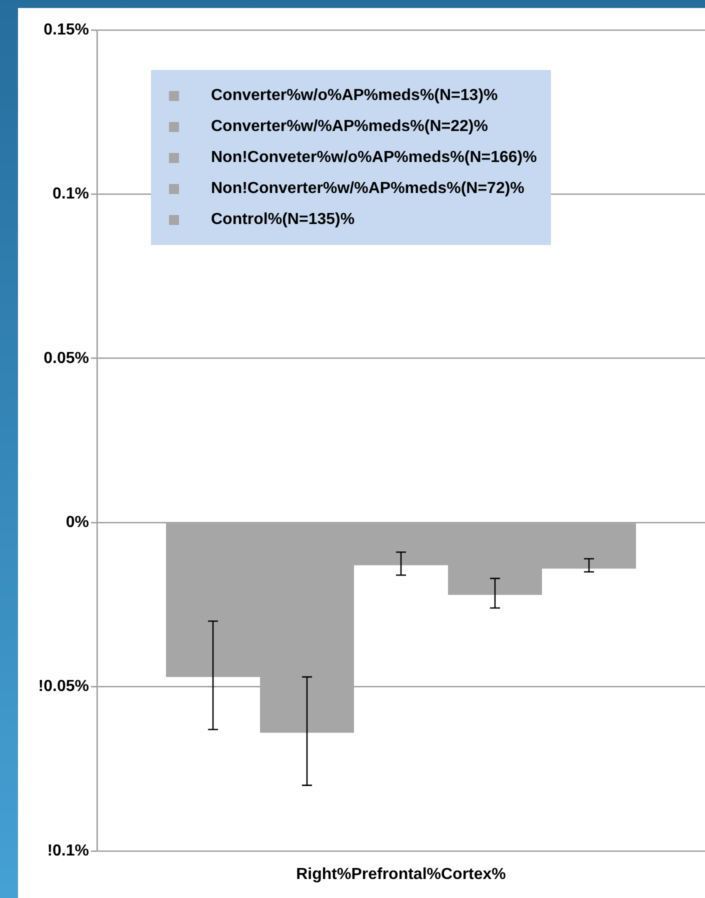 Image resolution: width=705 pixels, height=898 pixels. Describe the element at coordinates (354, 95) in the screenshot. I see `legend-label: Converter%w/o%AP%meds%(N=13)%` at that location.